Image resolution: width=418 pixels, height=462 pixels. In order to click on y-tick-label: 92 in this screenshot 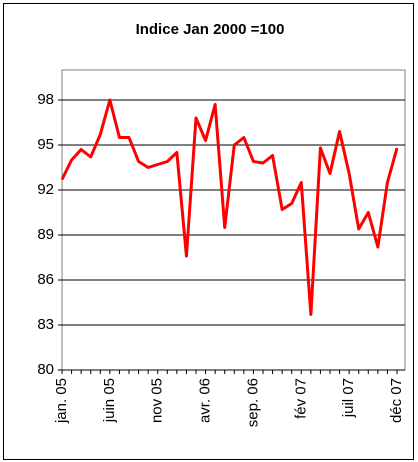, I will do `click(45, 189)`.